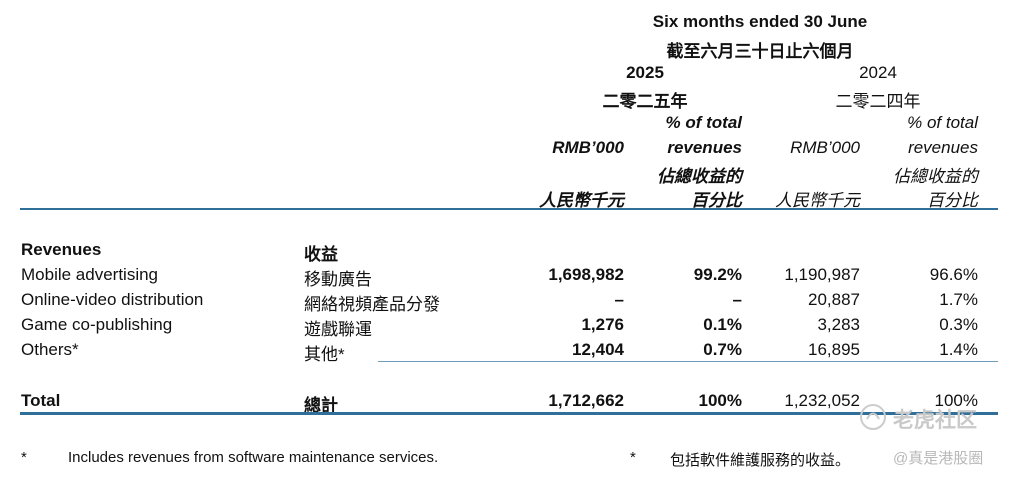  What do you see at coordinates (586, 274) in the screenshot?
I see `row-rmb-2025: 1,698,982` at bounding box center [586, 274].